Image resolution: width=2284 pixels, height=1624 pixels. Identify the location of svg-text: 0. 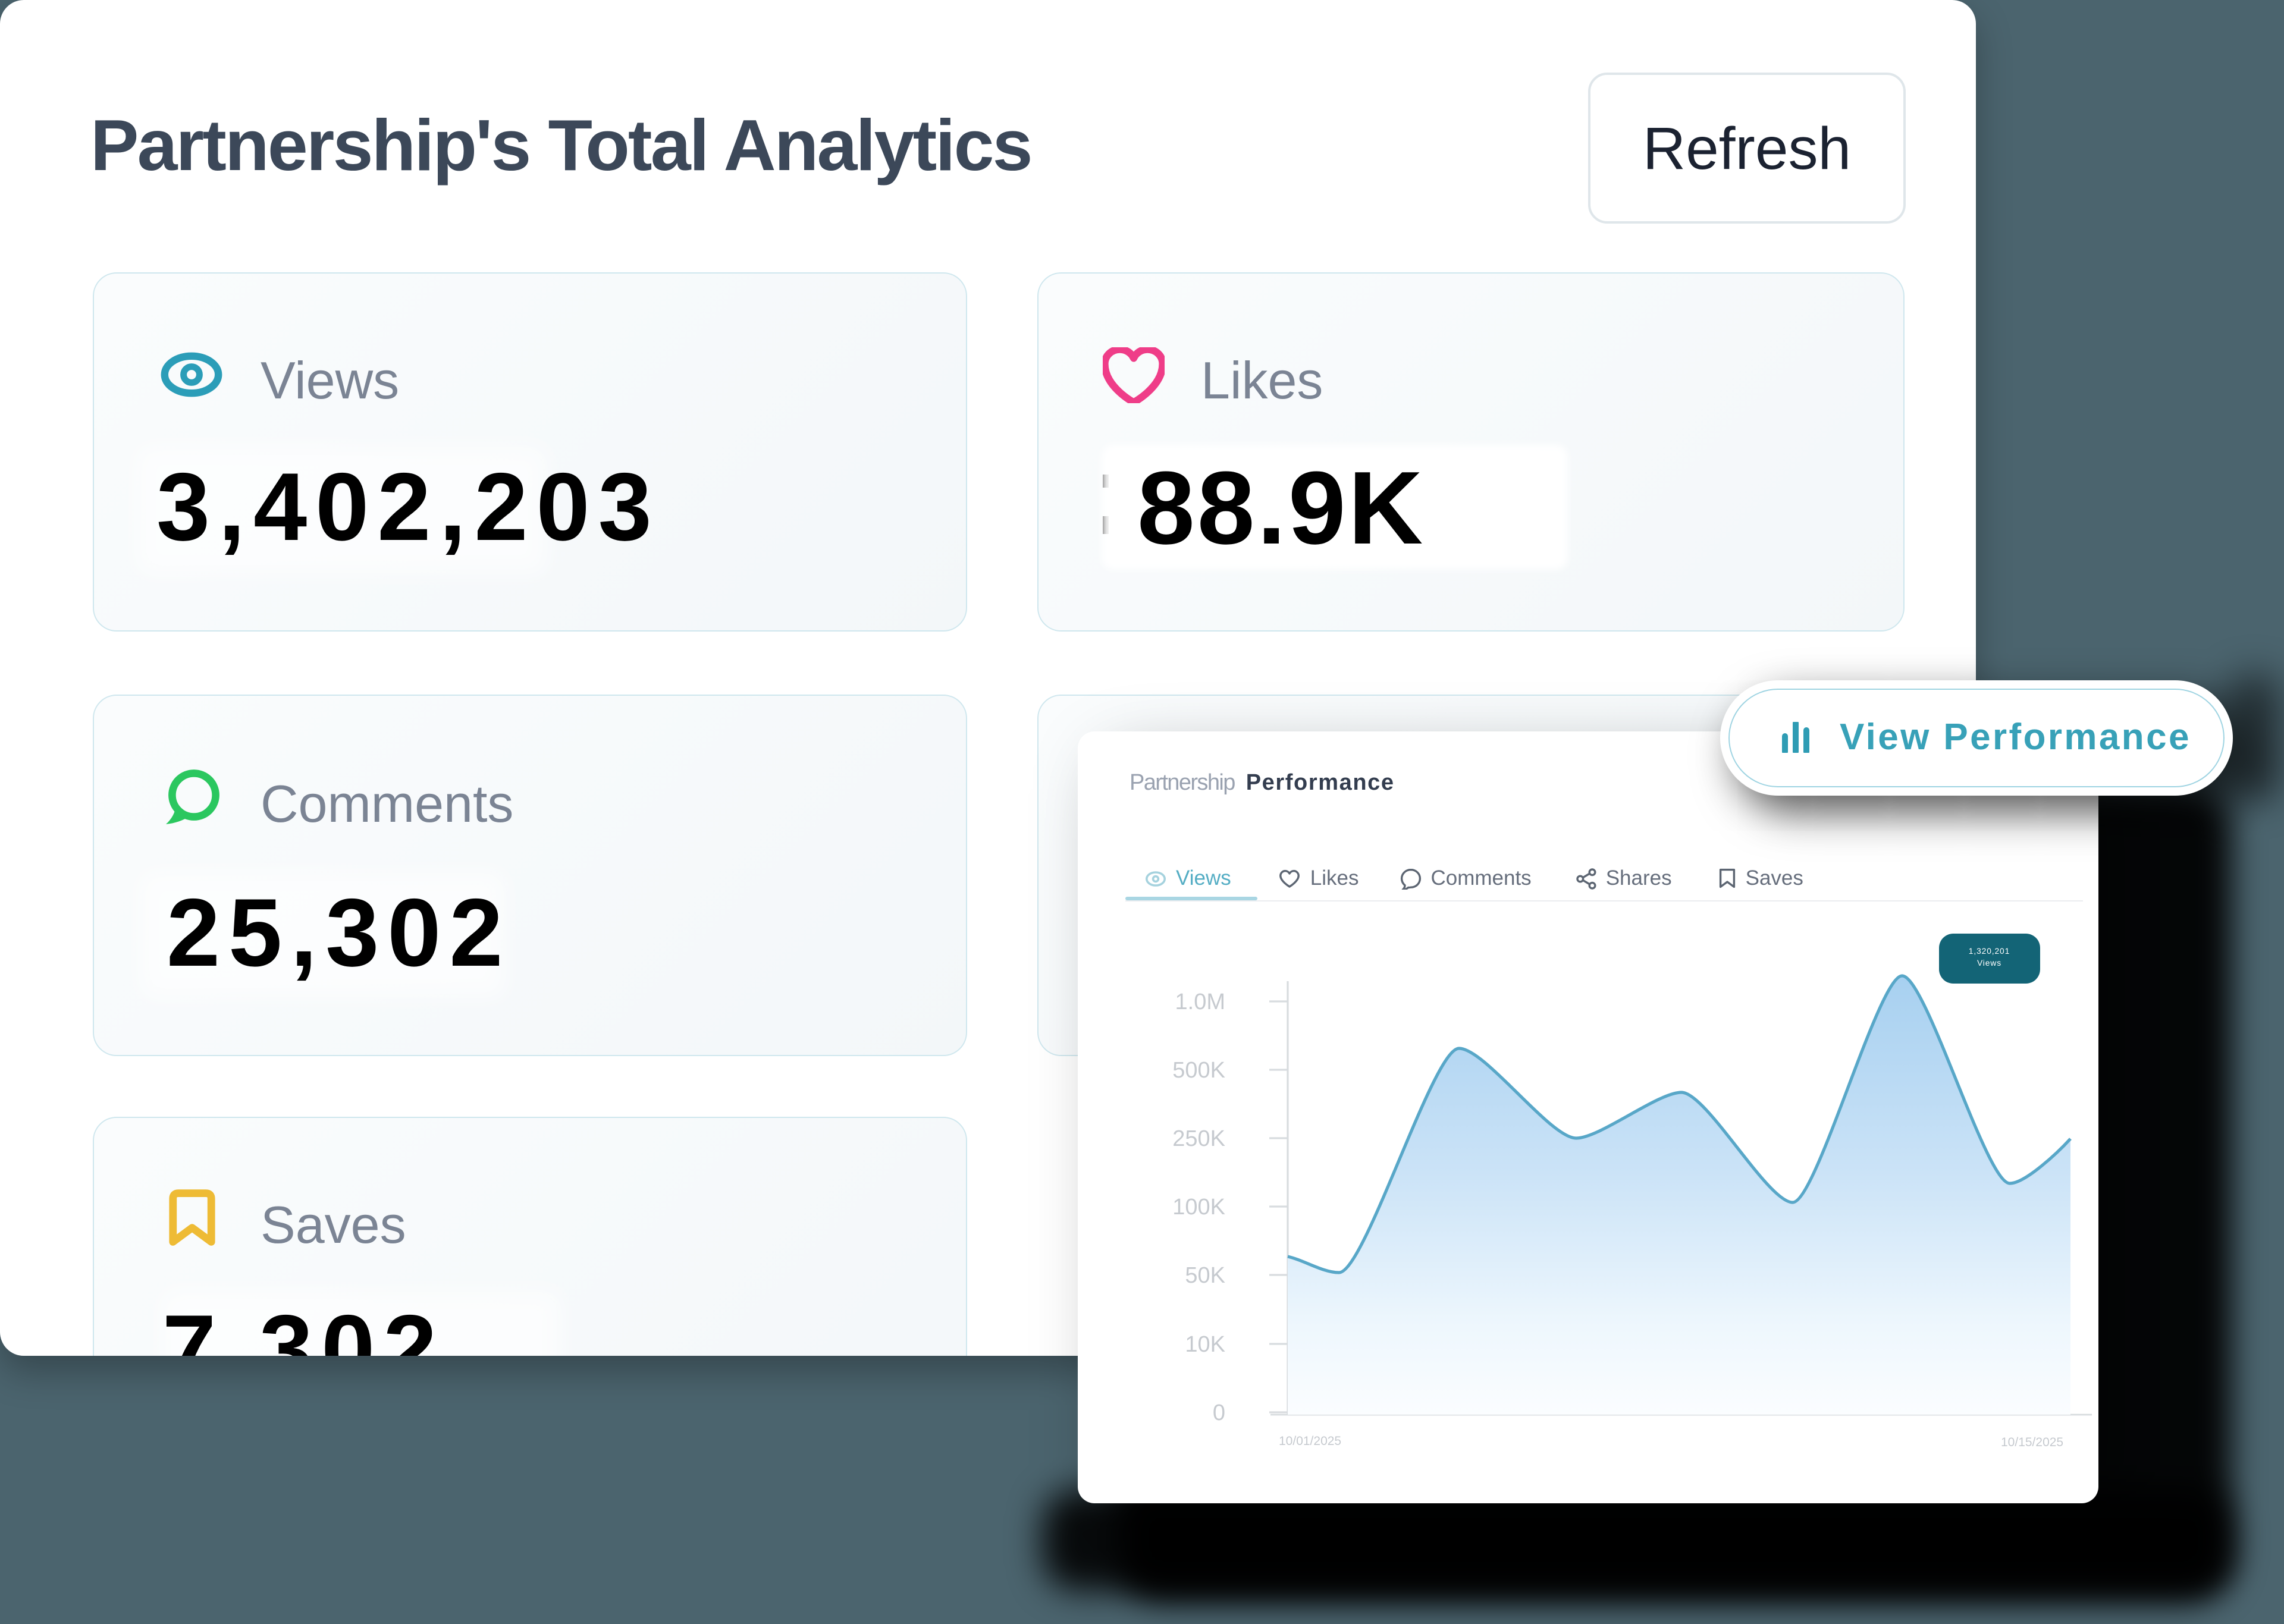
(1219, 1412).